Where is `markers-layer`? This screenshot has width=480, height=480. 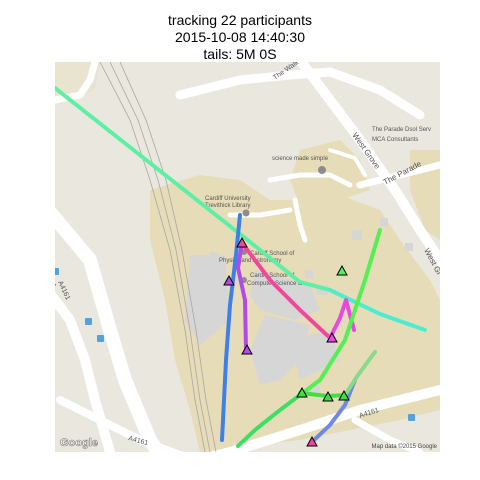 markers-layer is located at coordinates (286, 341).